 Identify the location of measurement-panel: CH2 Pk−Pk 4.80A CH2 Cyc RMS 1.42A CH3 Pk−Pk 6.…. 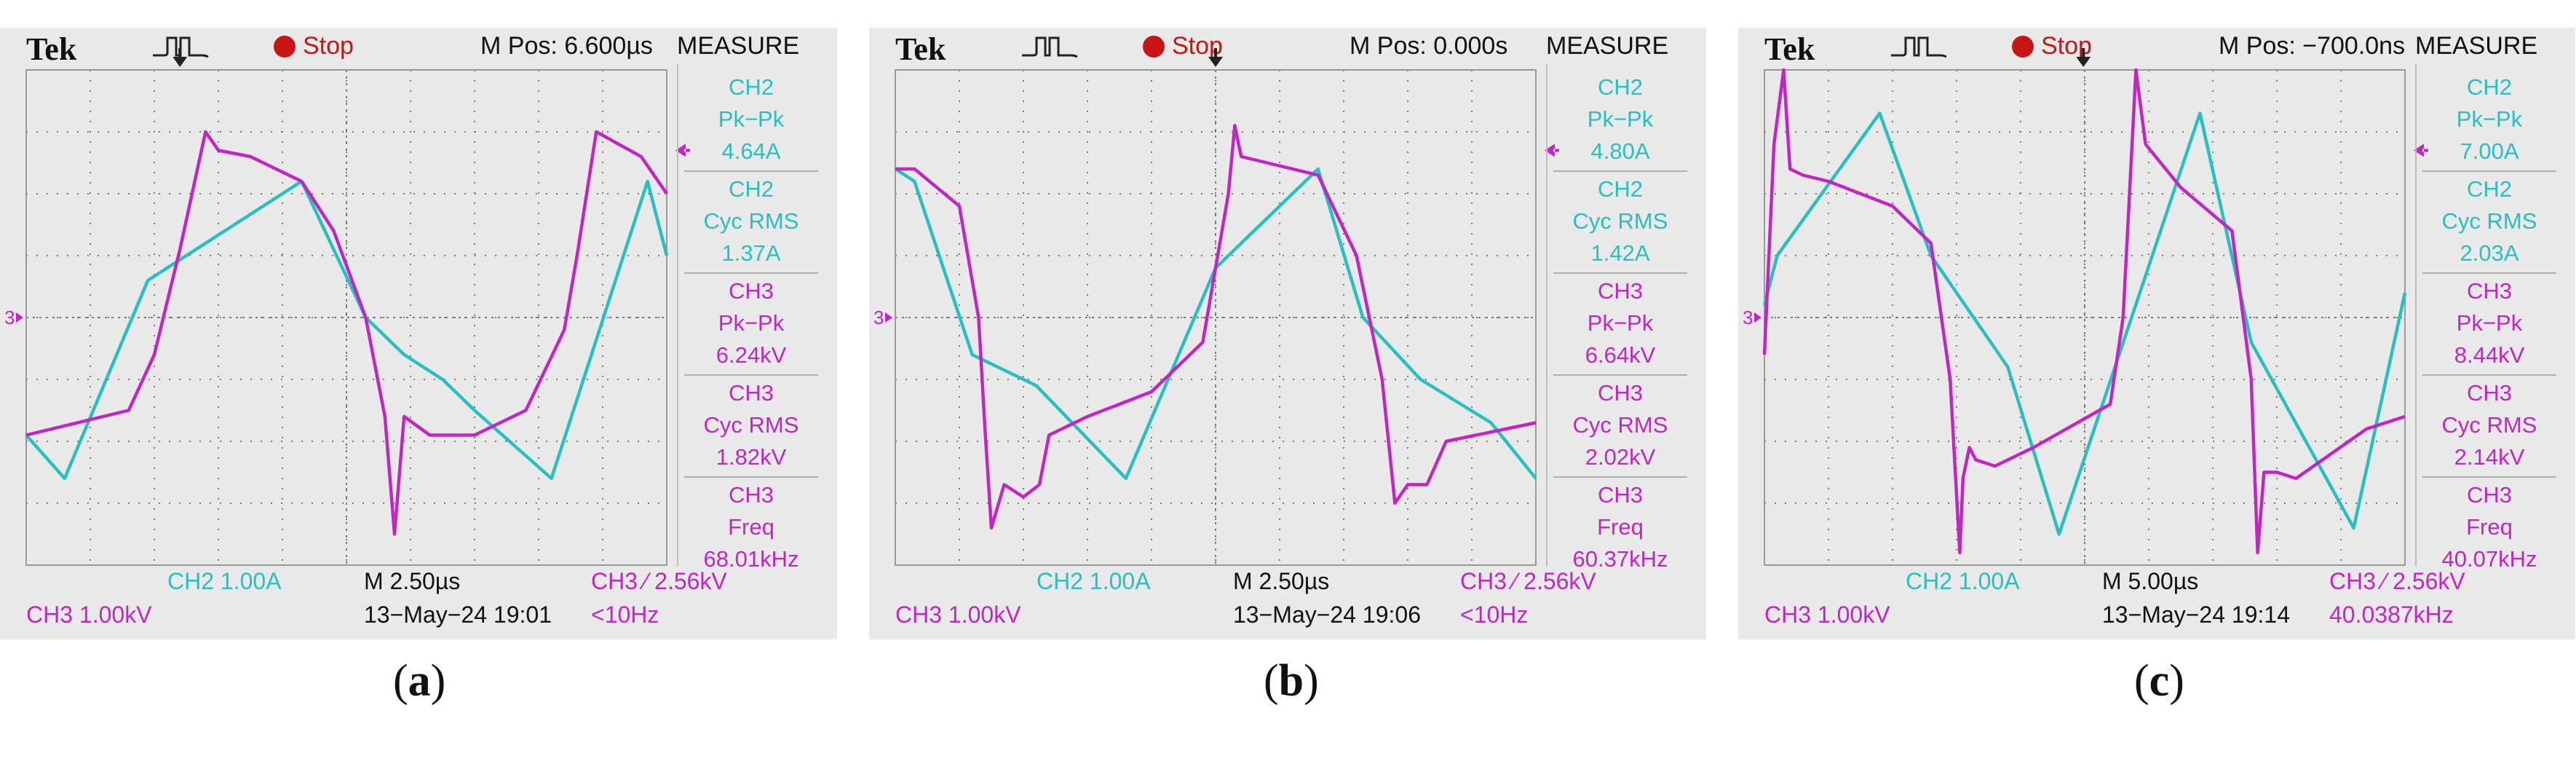
(1619, 318).